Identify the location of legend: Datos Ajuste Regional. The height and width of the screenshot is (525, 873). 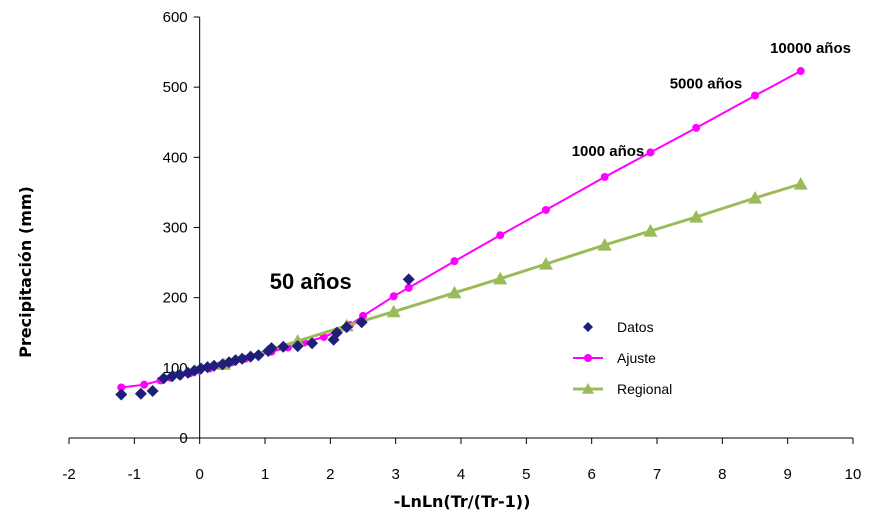
(622, 358).